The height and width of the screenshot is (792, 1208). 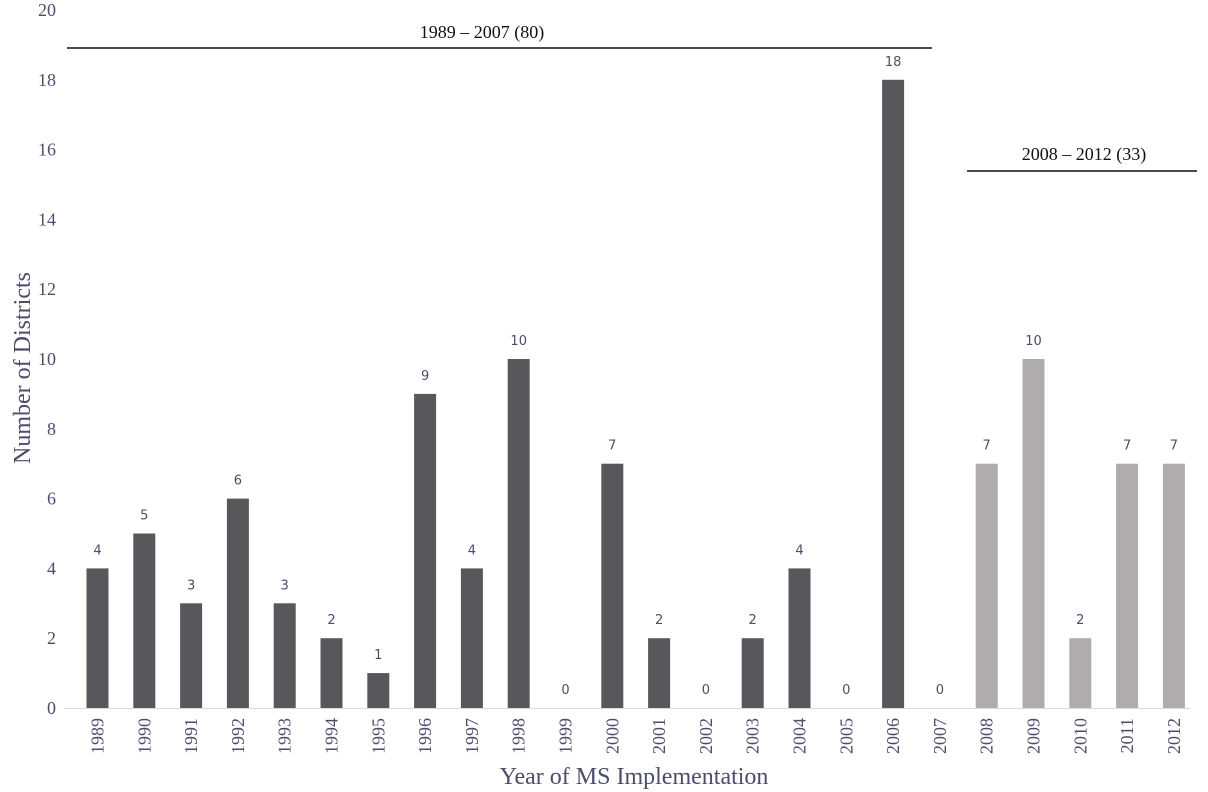 What do you see at coordinates (940, 736) in the screenshot?
I see `x-tick-label: 2007` at bounding box center [940, 736].